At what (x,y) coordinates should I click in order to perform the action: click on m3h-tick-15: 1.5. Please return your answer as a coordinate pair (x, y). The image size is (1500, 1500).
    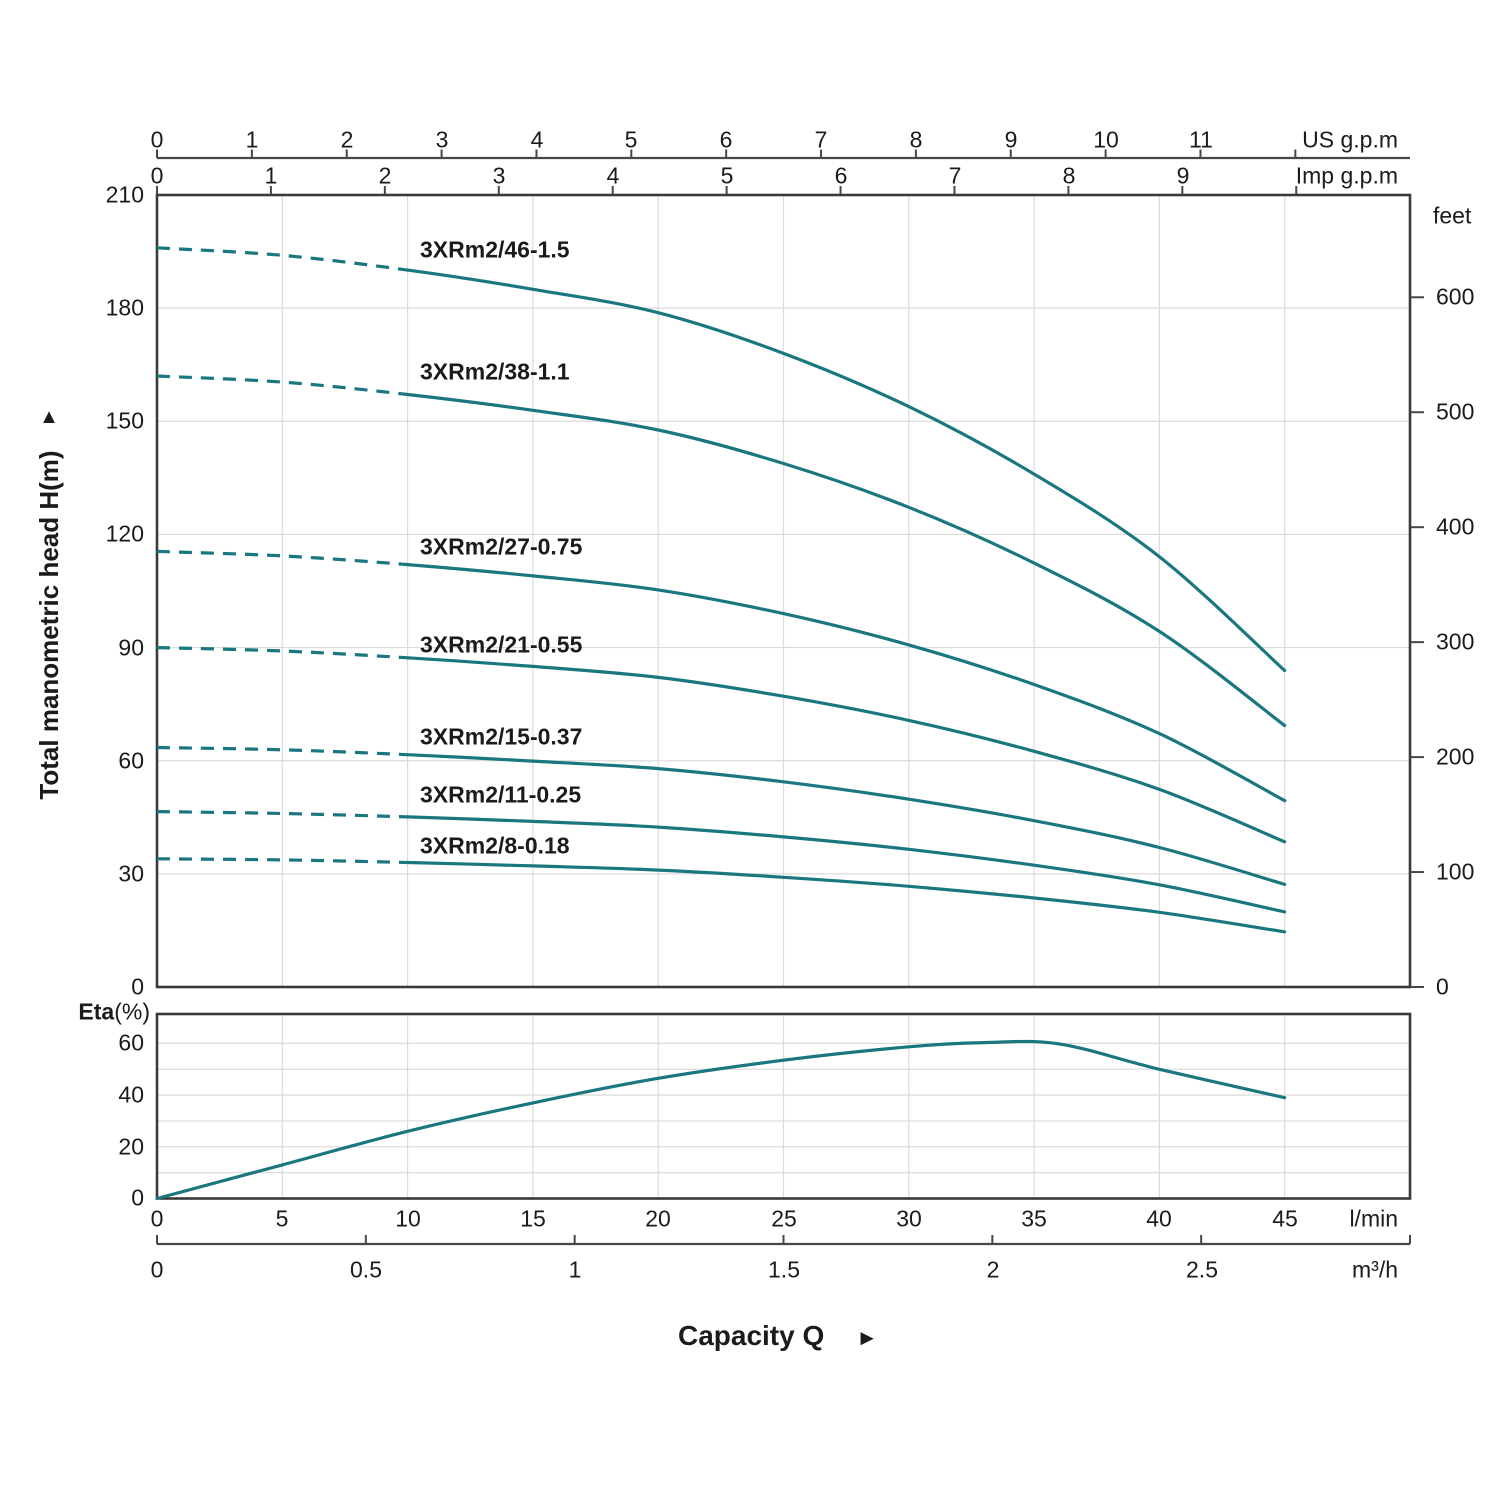
    Looking at the image, I should click on (784, 1269).